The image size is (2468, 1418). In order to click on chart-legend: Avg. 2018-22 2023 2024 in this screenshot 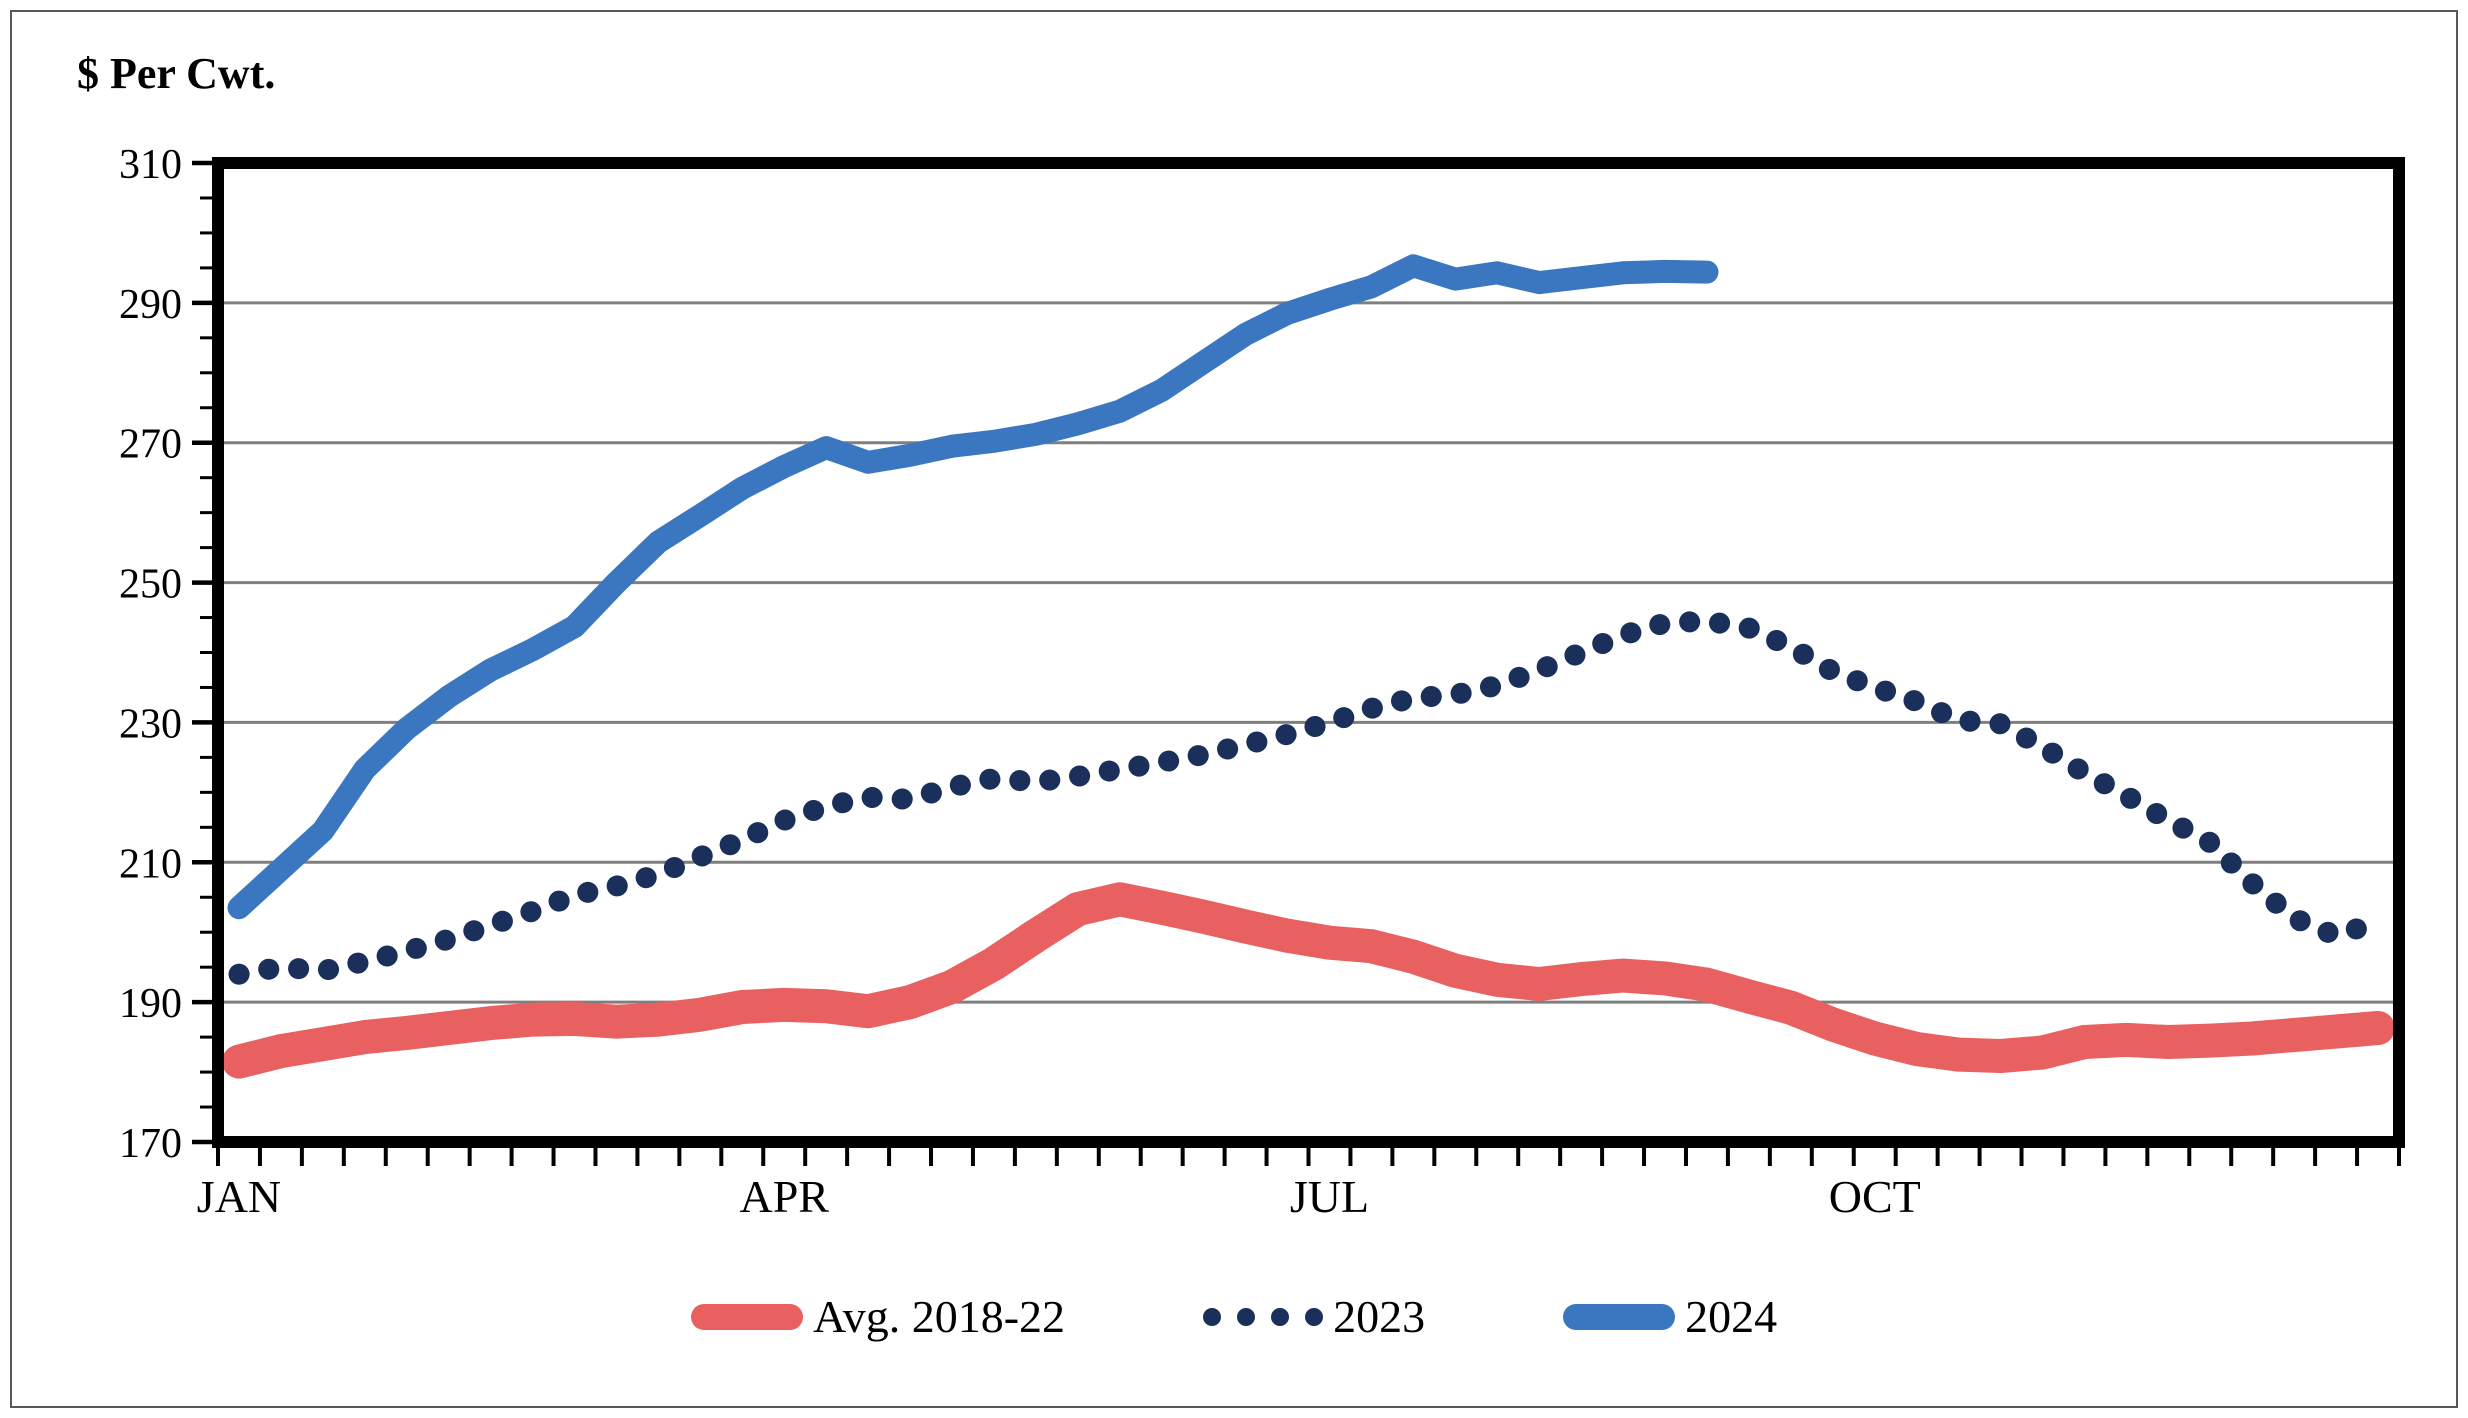, I will do `click(1234, 1317)`.